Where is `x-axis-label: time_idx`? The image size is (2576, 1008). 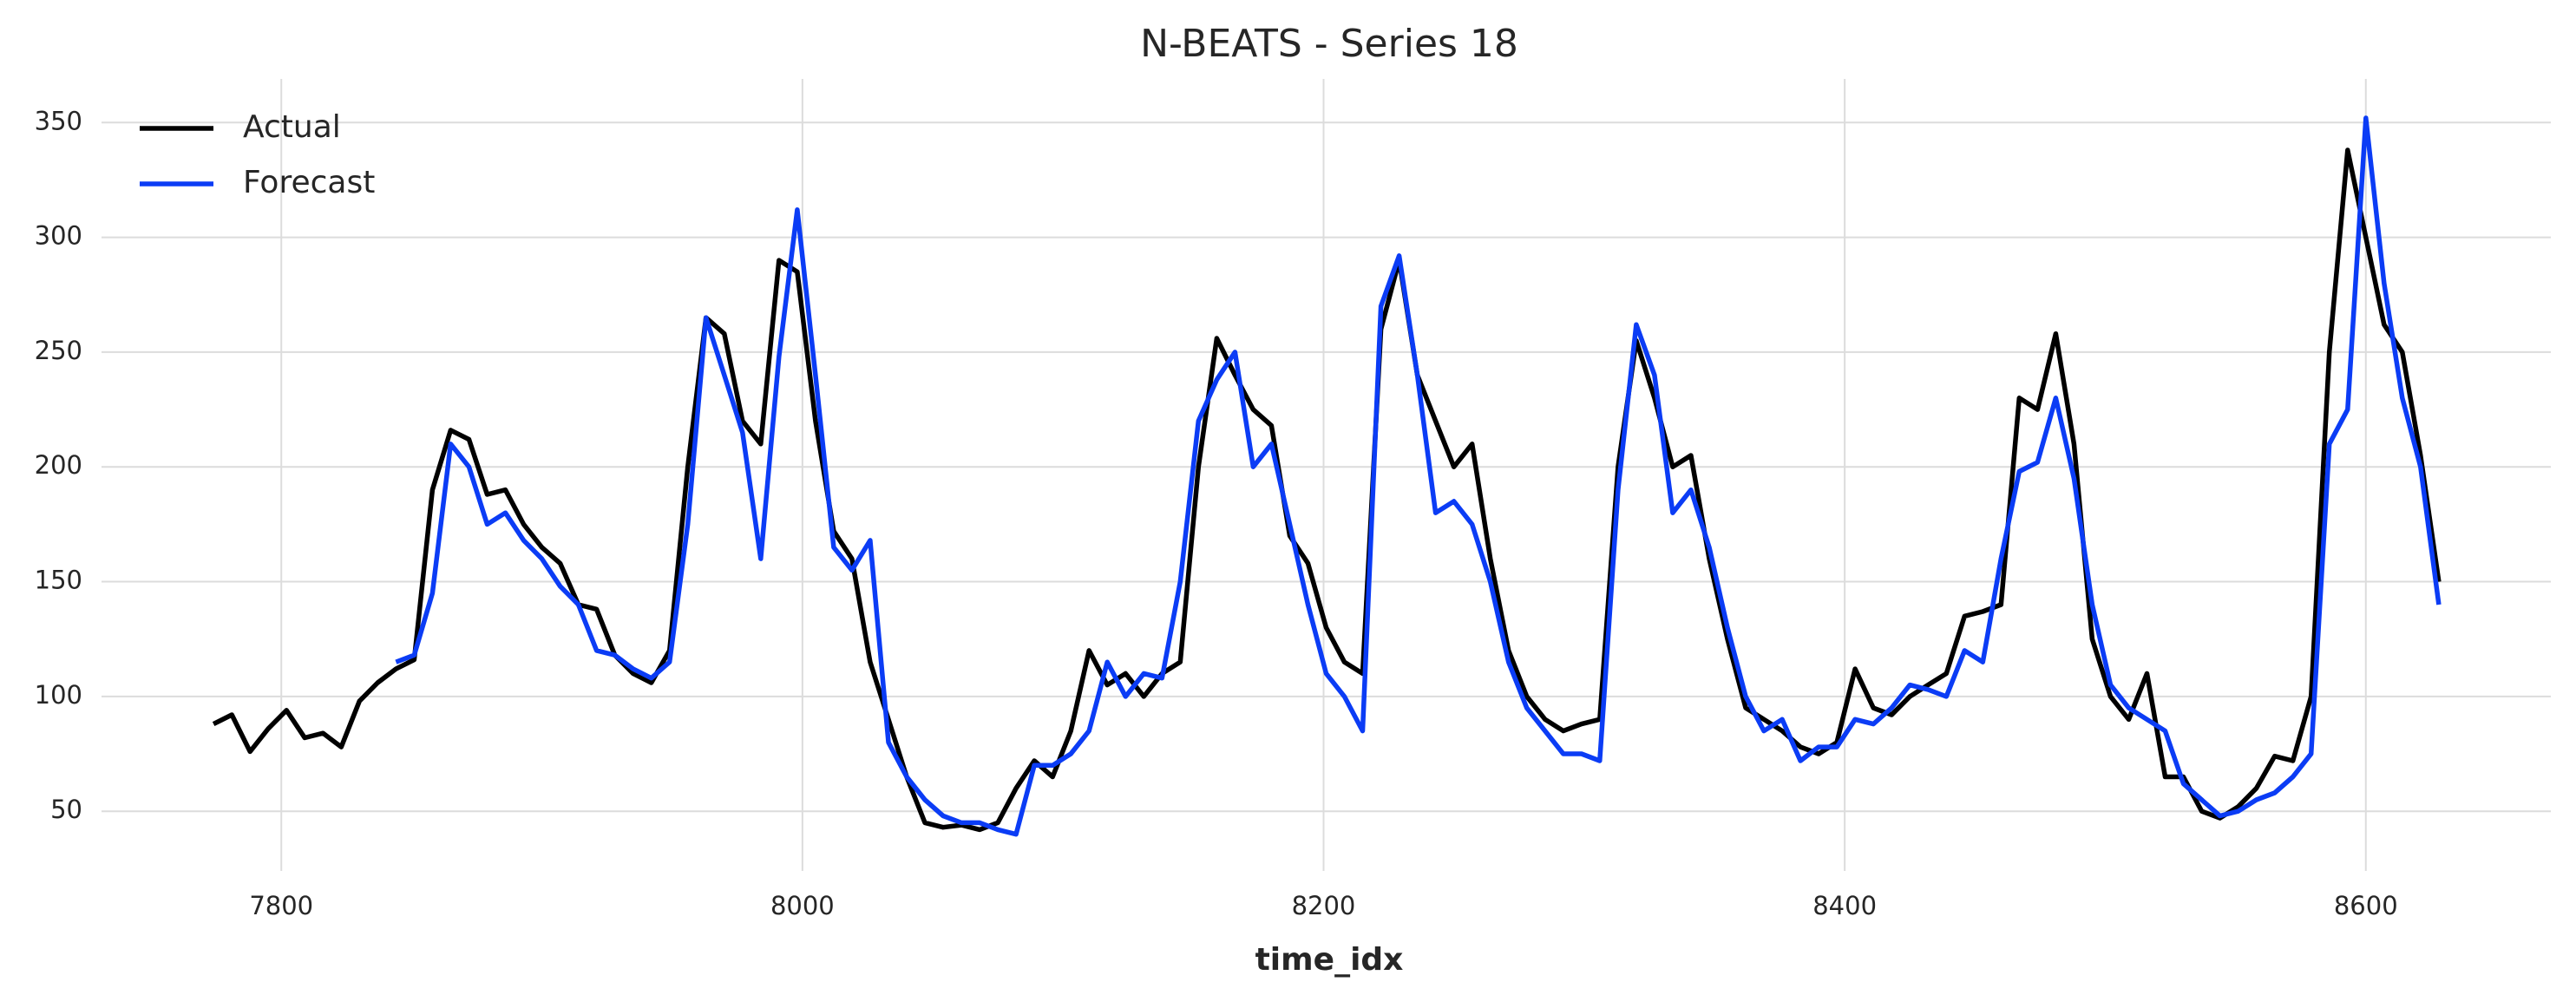 x-axis-label: time_idx is located at coordinates (1329, 960).